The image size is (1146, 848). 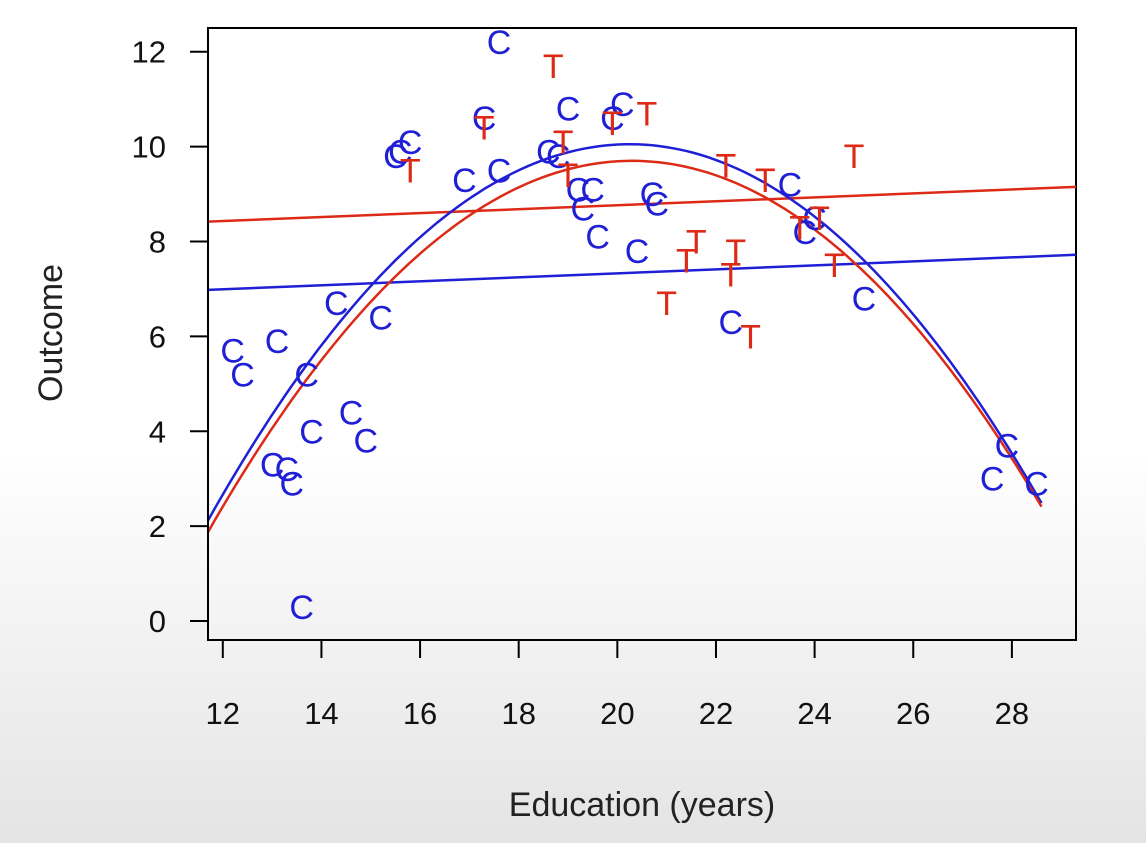 What do you see at coordinates (170, 337) in the screenshot?
I see `y-axis: 0 2 4 6 8 10 12` at bounding box center [170, 337].